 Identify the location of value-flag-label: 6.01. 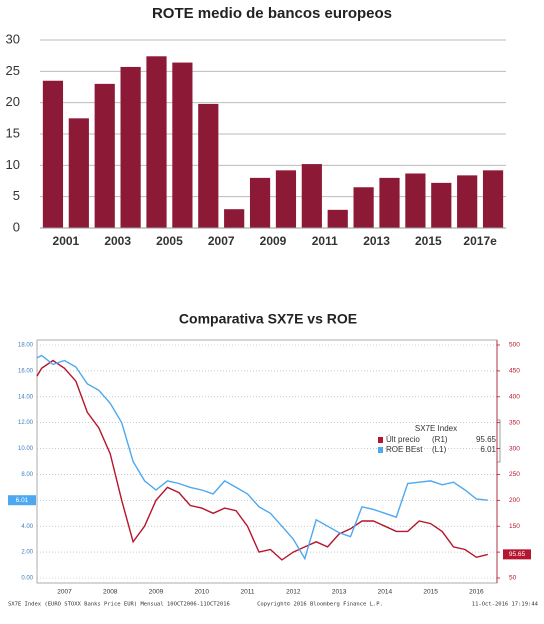
(22, 500).